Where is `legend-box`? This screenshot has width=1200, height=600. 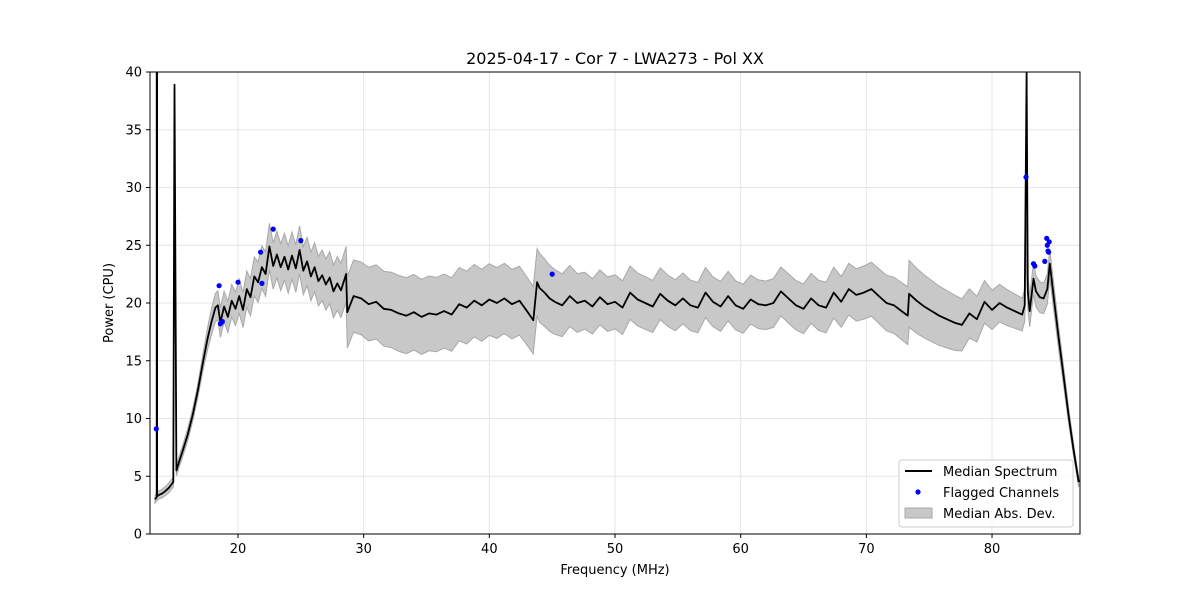 legend-box is located at coordinates (986, 493).